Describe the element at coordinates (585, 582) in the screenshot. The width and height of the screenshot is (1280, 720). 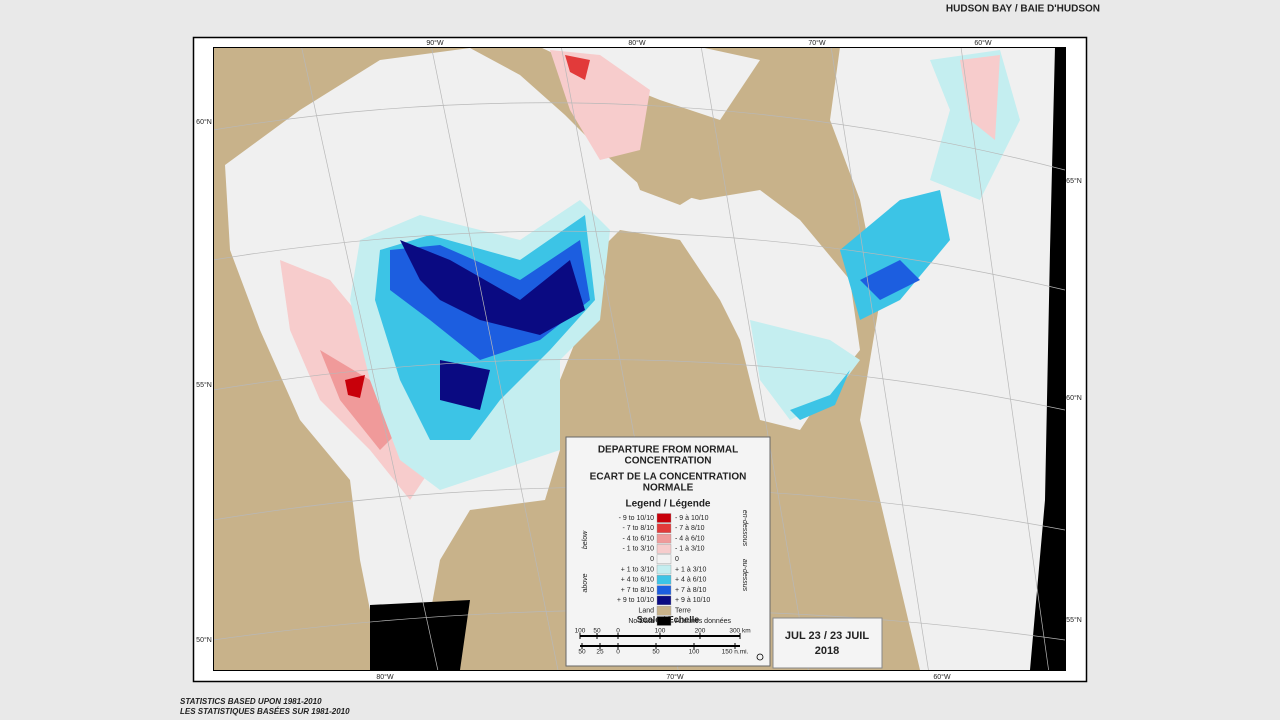
I see `side-label: above` at that location.